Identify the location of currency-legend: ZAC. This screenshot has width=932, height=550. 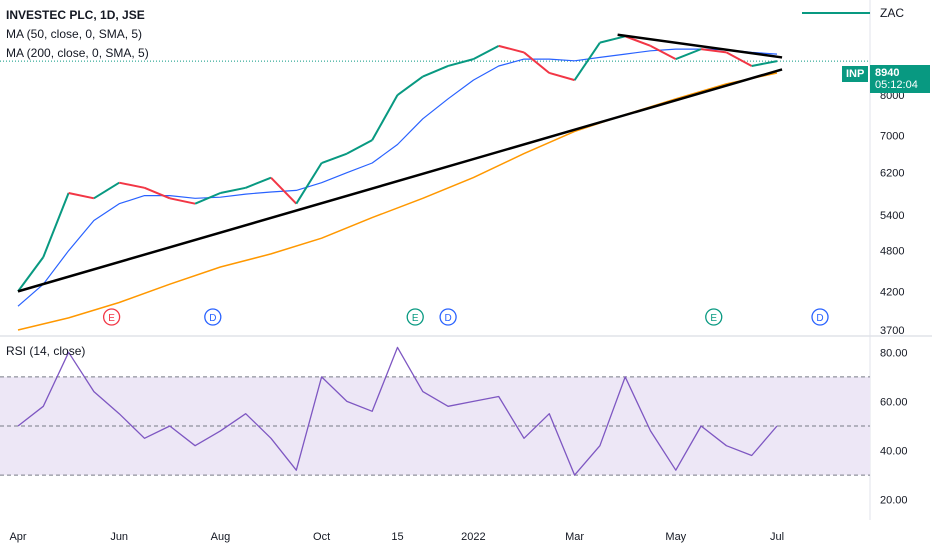
(853, 13).